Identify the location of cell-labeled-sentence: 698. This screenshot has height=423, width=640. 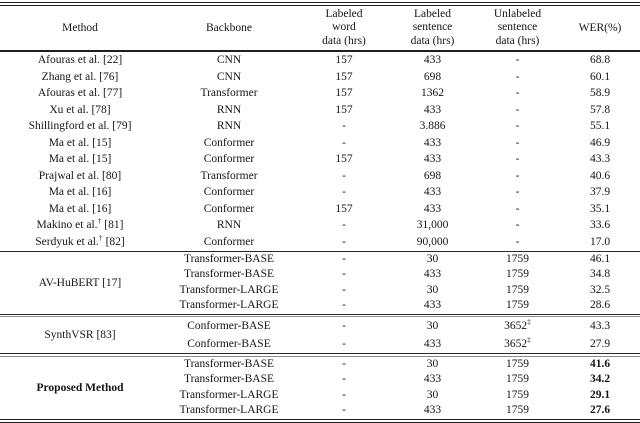
(432, 175).